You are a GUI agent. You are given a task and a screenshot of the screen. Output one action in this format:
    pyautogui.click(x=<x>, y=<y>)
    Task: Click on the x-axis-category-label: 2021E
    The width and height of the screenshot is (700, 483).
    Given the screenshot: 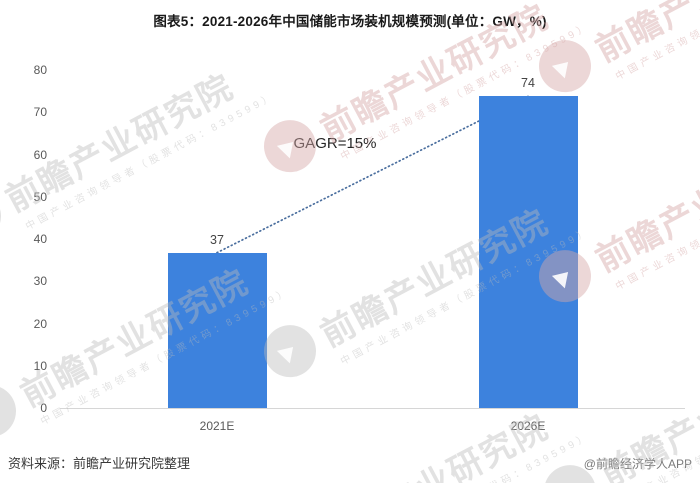 What is the action you would take?
    pyautogui.click(x=217, y=426)
    